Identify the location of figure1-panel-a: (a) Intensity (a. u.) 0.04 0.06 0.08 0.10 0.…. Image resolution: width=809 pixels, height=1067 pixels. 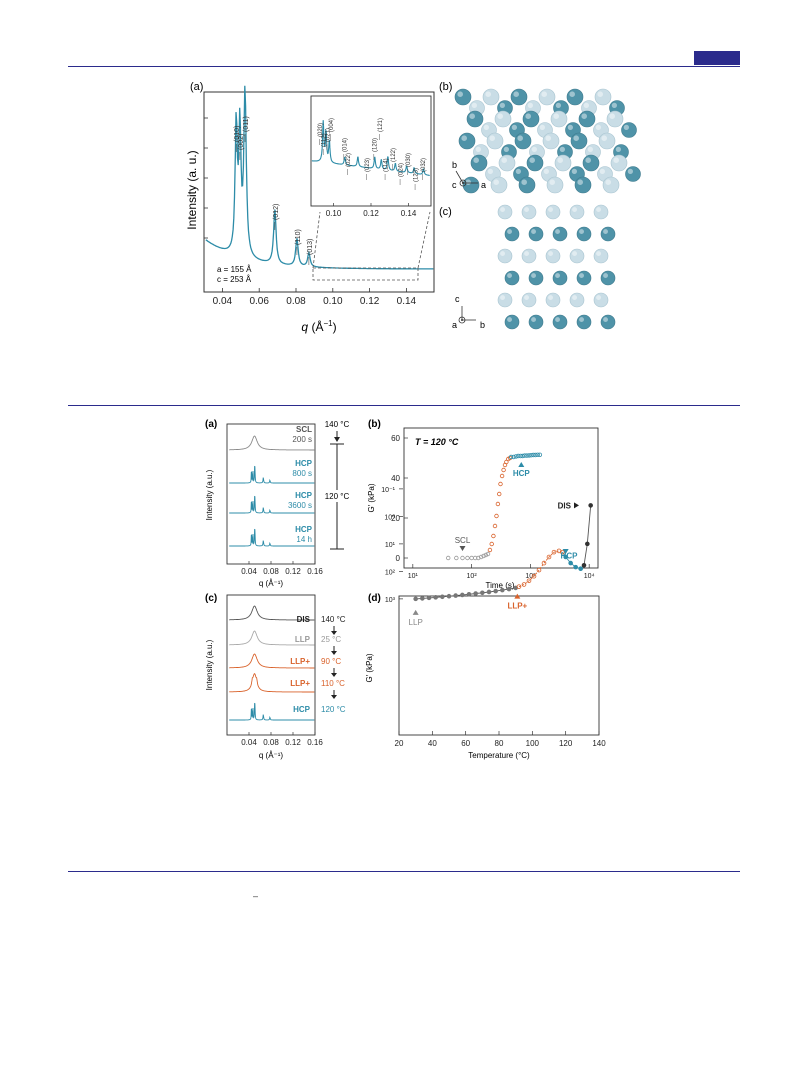
(310, 207).